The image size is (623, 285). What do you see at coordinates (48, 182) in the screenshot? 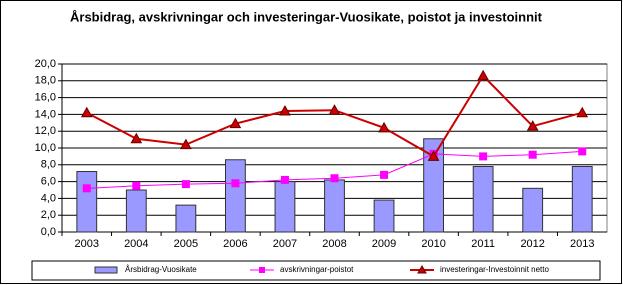
I see `y-tick-label: 6,0` at bounding box center [48, 182].